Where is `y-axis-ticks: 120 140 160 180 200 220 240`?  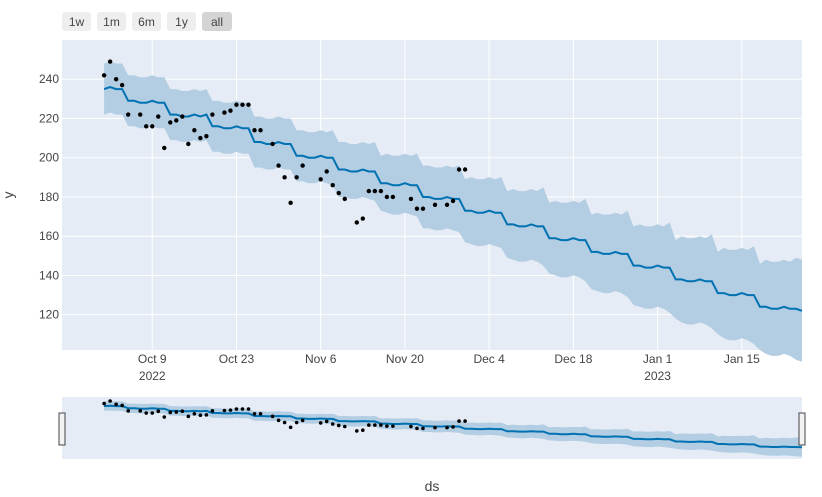 y-axis-ticks: 120 140 160 180 200 220 240 is located at coordinates (49, 196).